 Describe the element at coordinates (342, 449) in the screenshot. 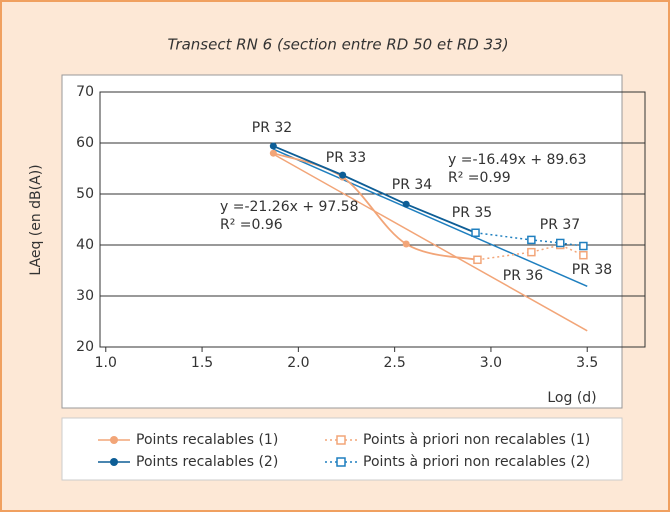

I see `legend-box` at that location.